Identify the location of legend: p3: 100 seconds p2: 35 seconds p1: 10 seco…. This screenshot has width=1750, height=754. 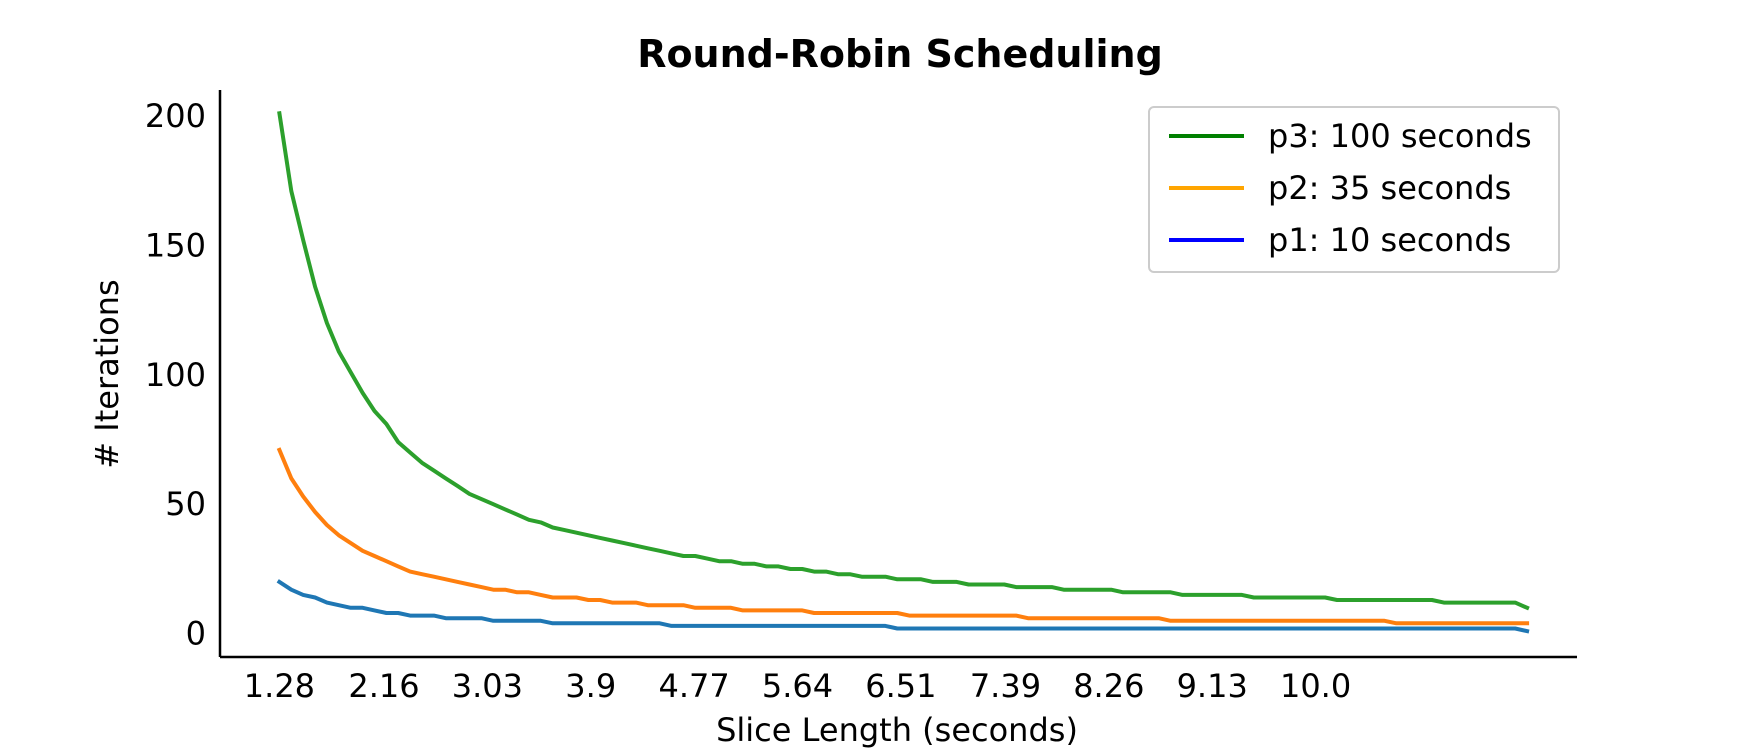
(1354, 189).